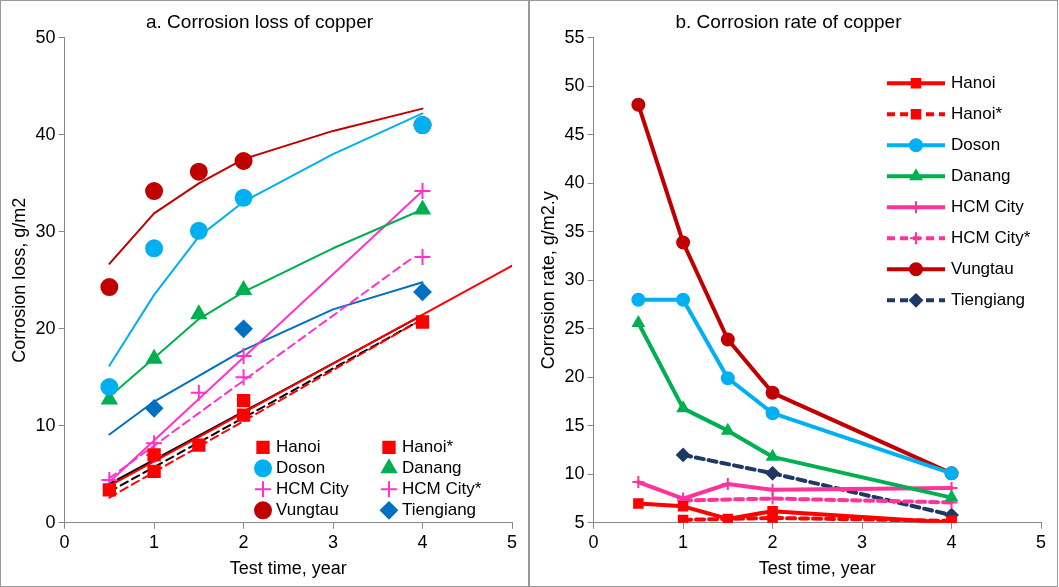 The image size is (1059, 587). Describe the element at coordinates (18, 280) in the screenshot. I see `y-axis-title: Corrosion loss, g/m2` at that location.